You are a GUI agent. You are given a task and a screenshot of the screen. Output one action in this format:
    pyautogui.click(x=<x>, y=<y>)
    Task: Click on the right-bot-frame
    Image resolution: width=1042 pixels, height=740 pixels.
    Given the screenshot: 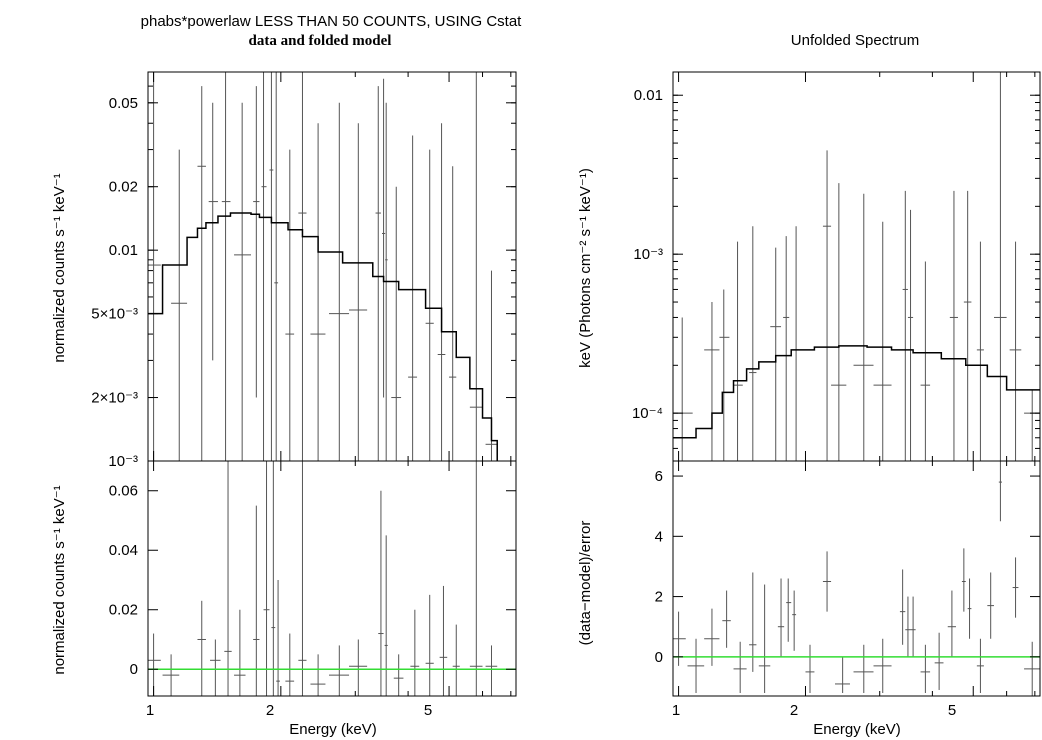 What is the action you would take?
    pyautogui.click(x=856, y=578)
    